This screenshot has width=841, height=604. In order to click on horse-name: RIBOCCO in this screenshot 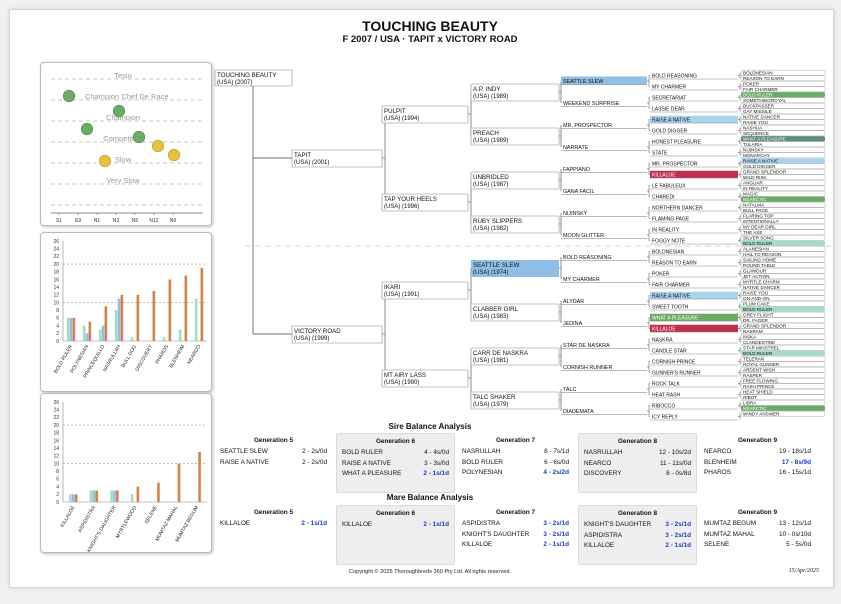, I will do `click(663, 407)`.